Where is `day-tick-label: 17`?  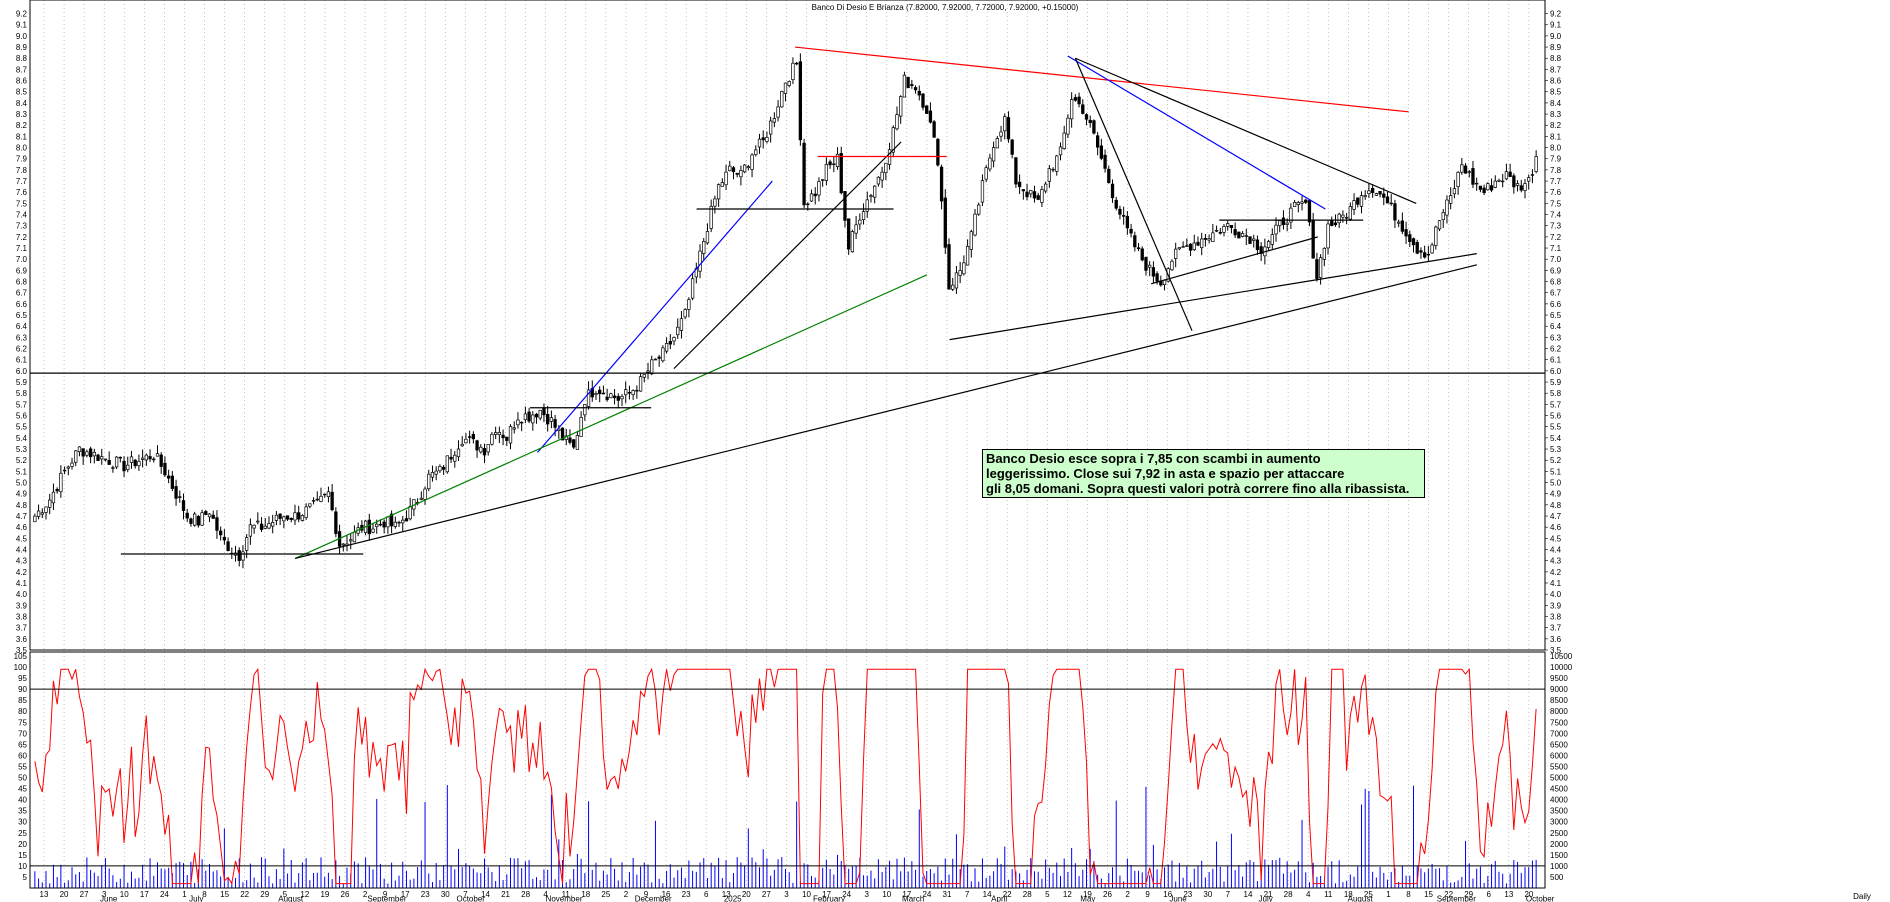 day-tick-label: 17 is located at coordinates (906, 894).